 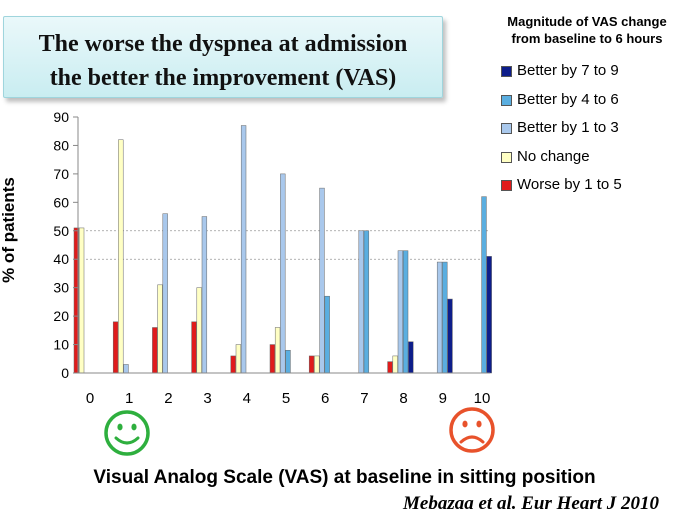 I want to click on y-tick-label: 20, so click(x=61, y=316).